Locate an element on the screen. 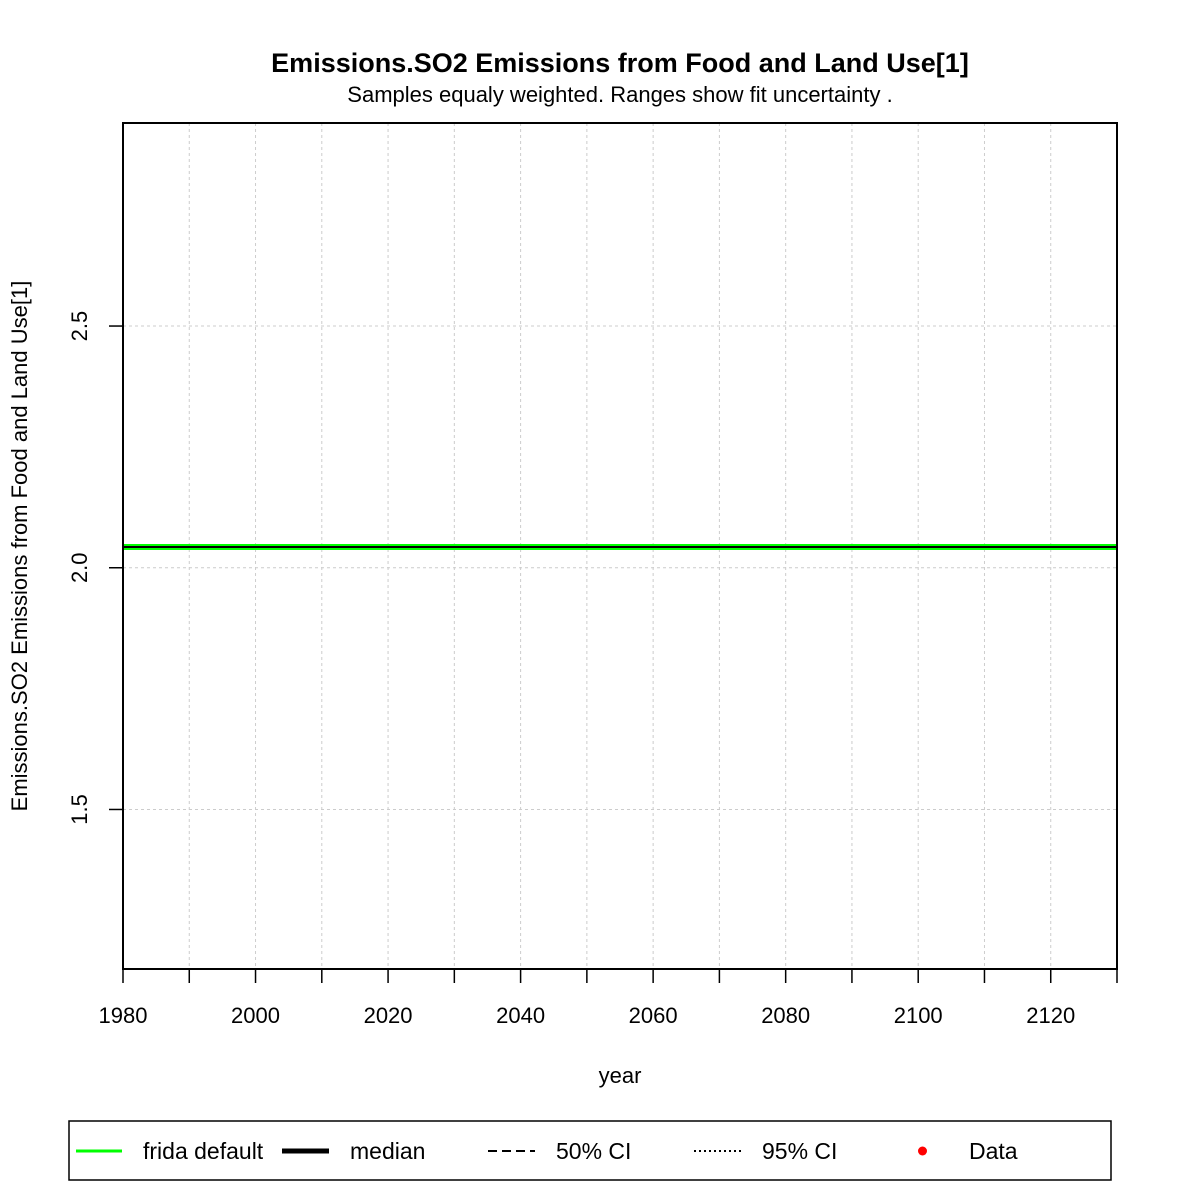 This screenshot has width=1181, height=1186. legend-95-ci-label: 95% CI is located at coordinates (799, 1151).